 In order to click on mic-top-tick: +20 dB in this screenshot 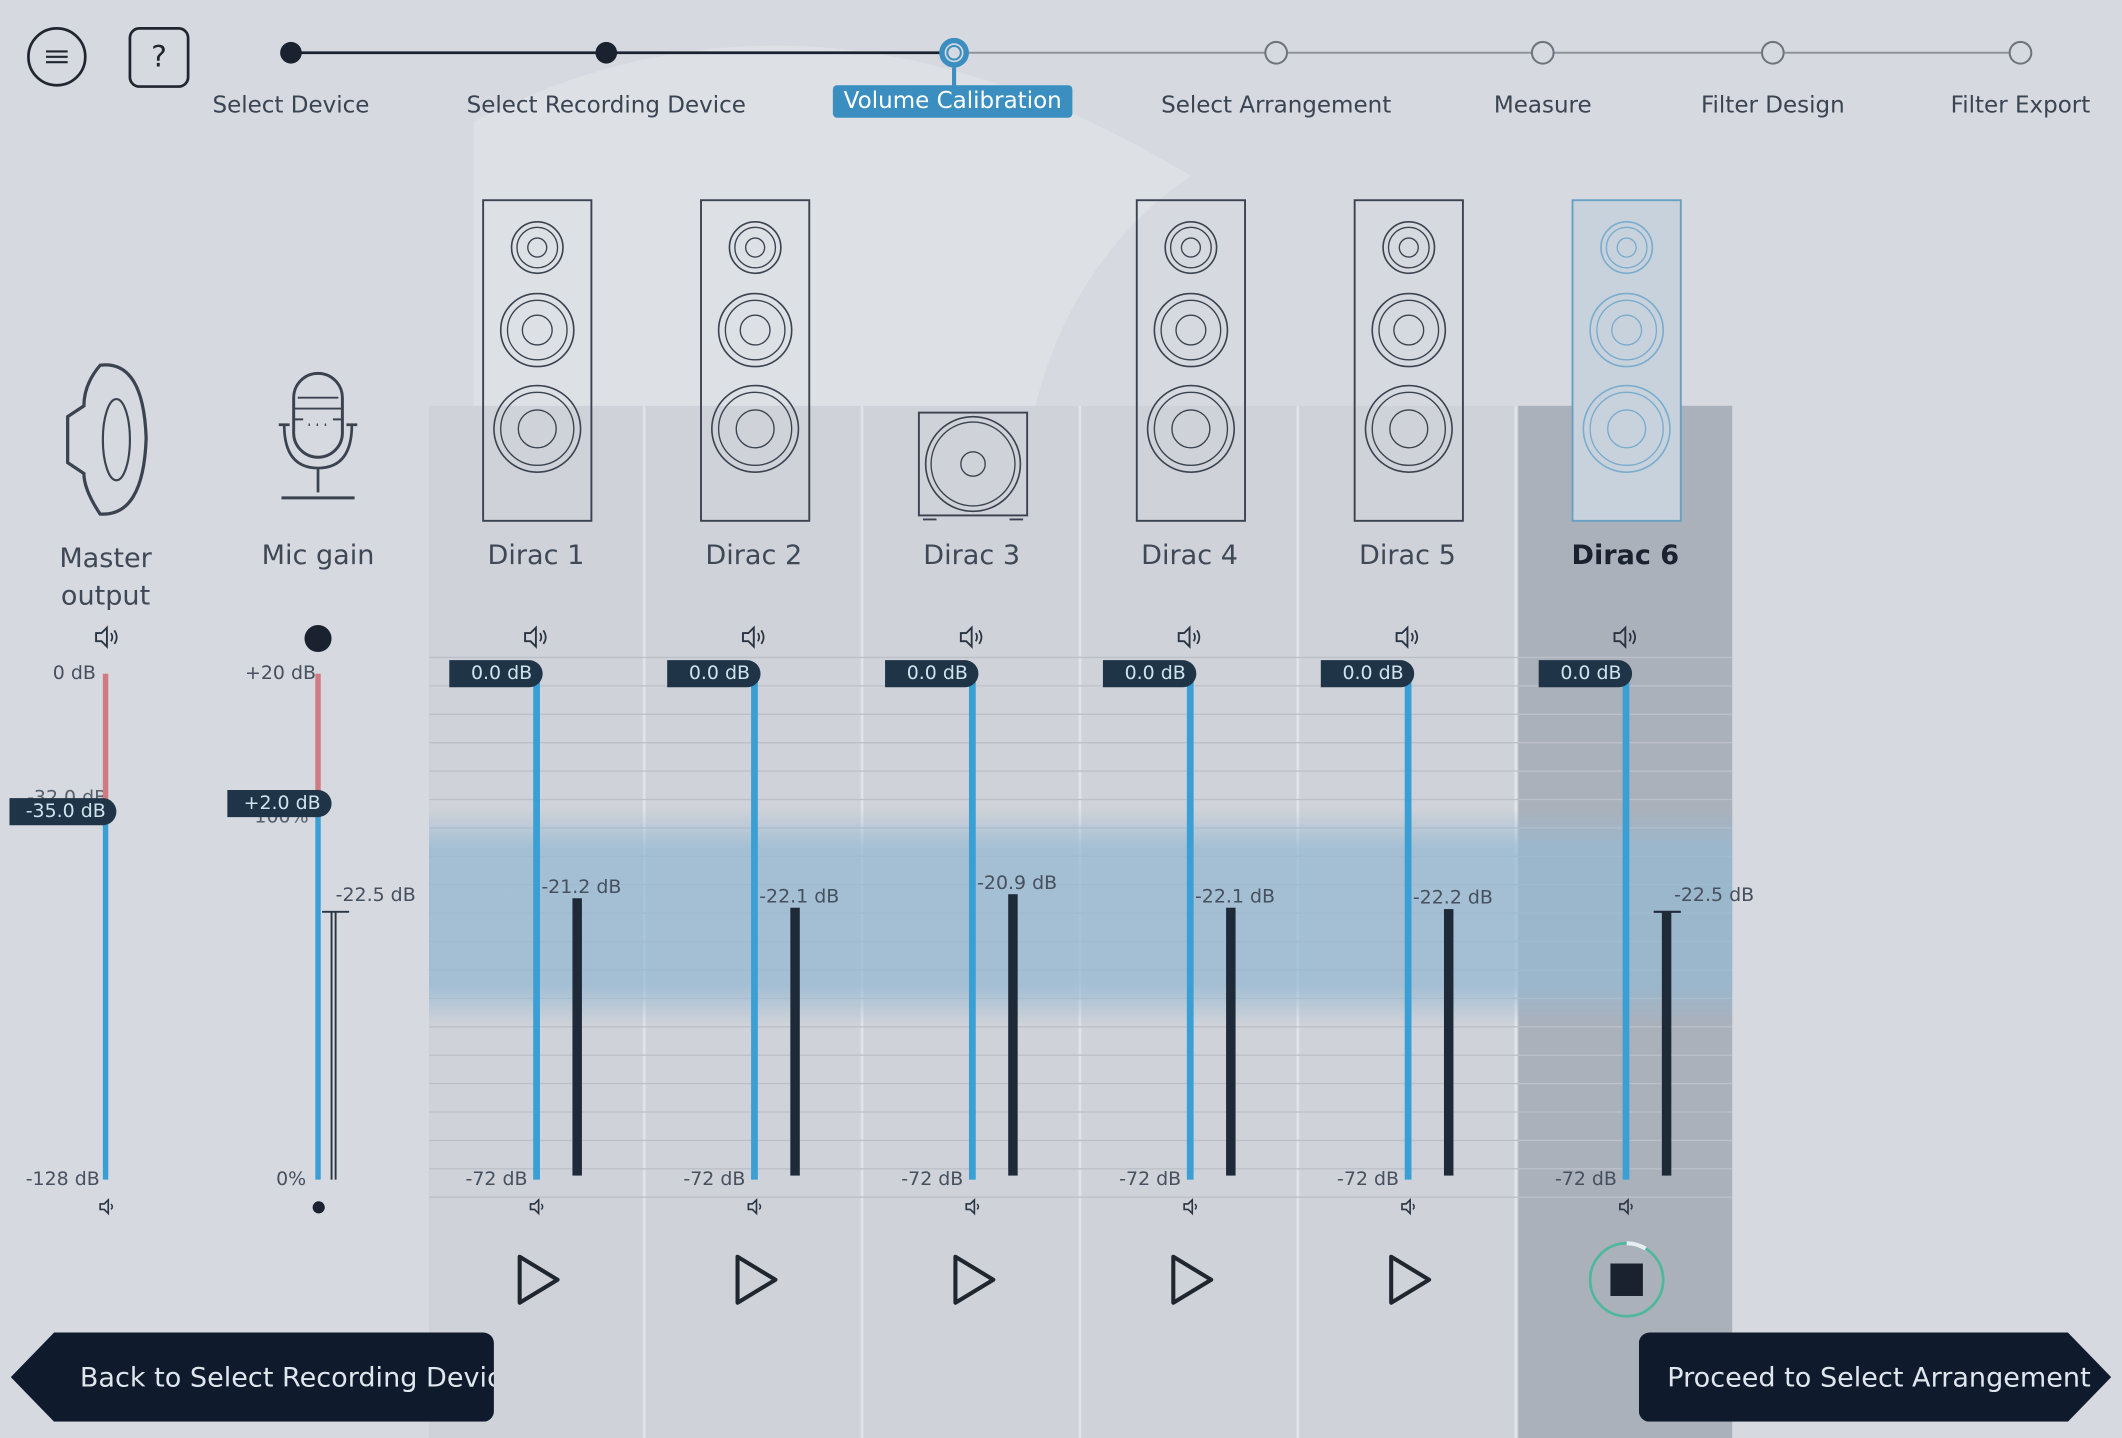, I will do `click(280, 673)`.